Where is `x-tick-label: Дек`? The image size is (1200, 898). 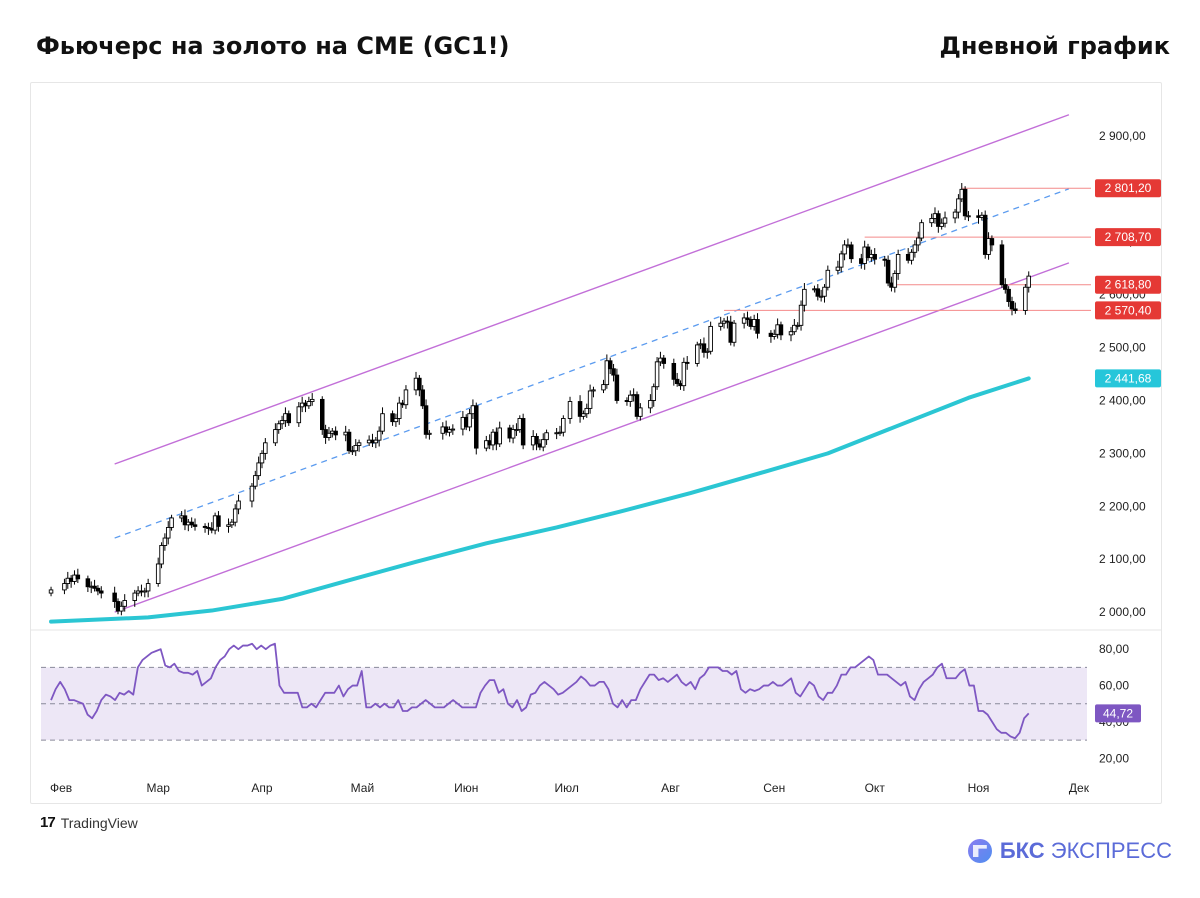
x-tick-label: Дек is located at coordinates (1079, 788).